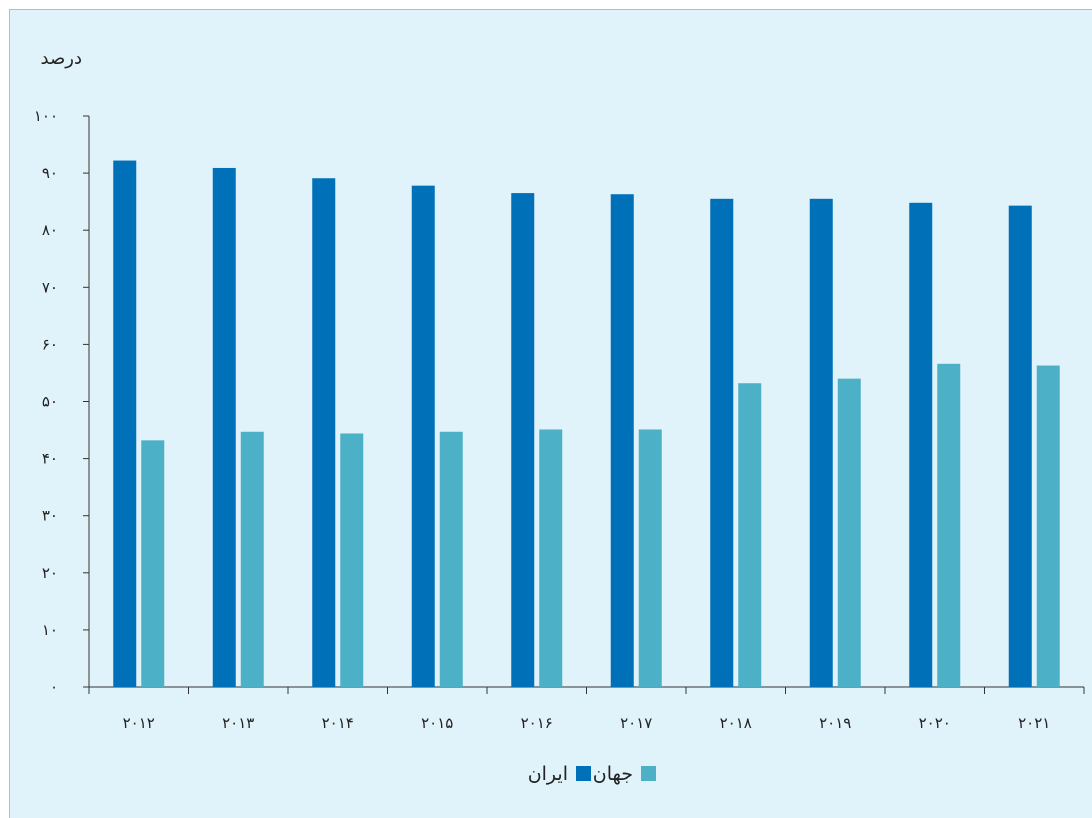 The width and height of the screenshot is (1092, 818). Describe the element at coordinates (613, 774) in the screenshot. I see `legend-label-world: جهان` at that location.